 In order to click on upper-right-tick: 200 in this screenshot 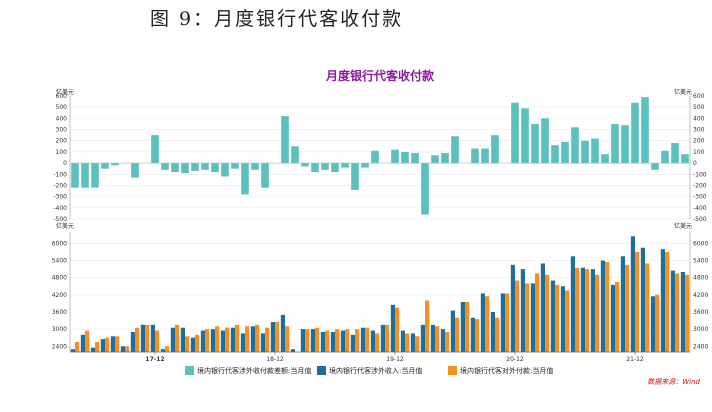, I will do `click(699, 141)`.